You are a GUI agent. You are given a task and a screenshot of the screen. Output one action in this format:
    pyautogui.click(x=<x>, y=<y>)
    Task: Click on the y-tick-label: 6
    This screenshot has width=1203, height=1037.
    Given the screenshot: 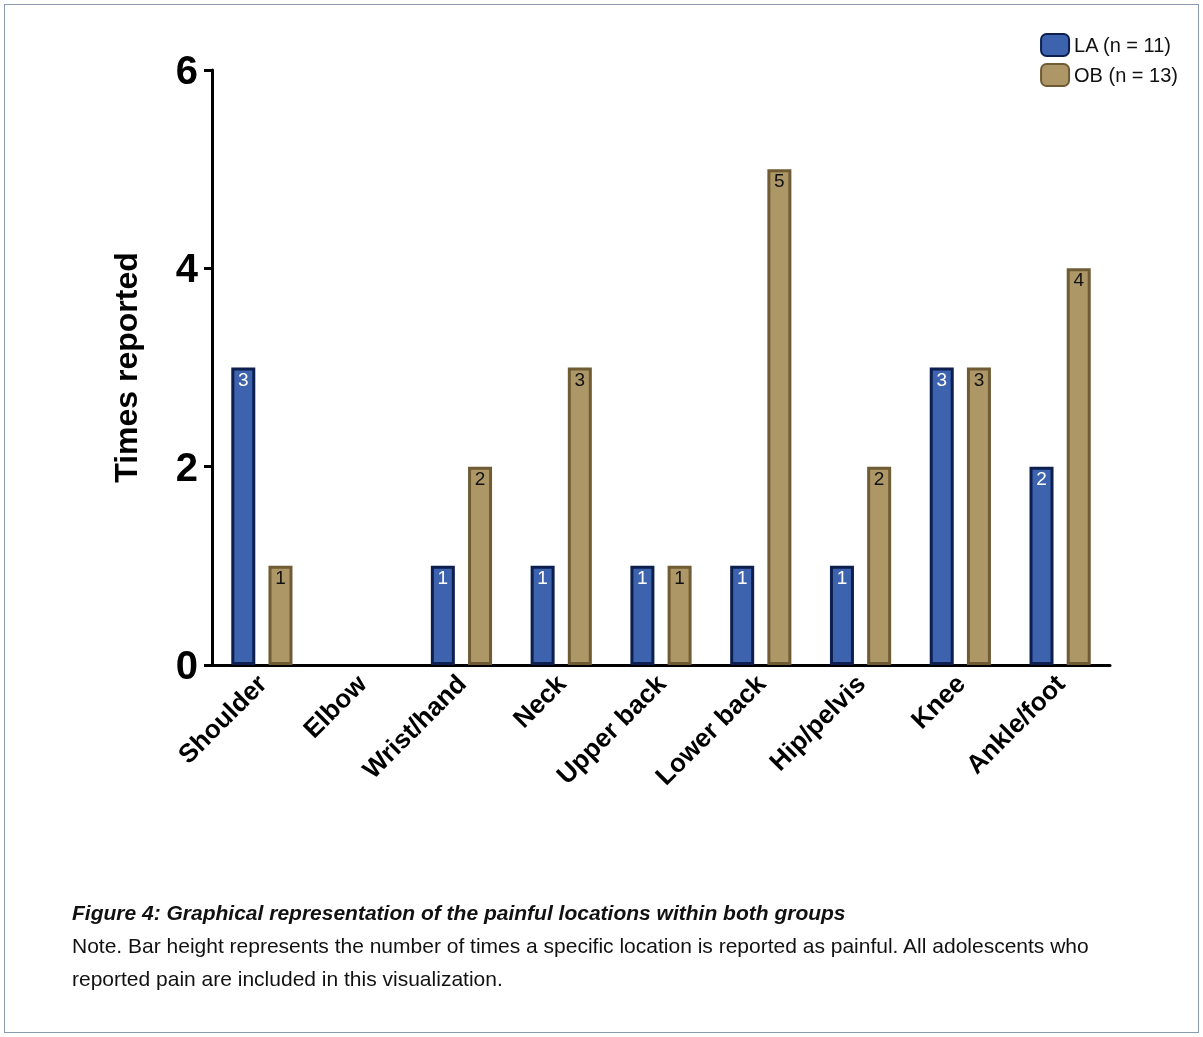 What is the action you would take?
    pyautogui.click(x=186, y=70)
    